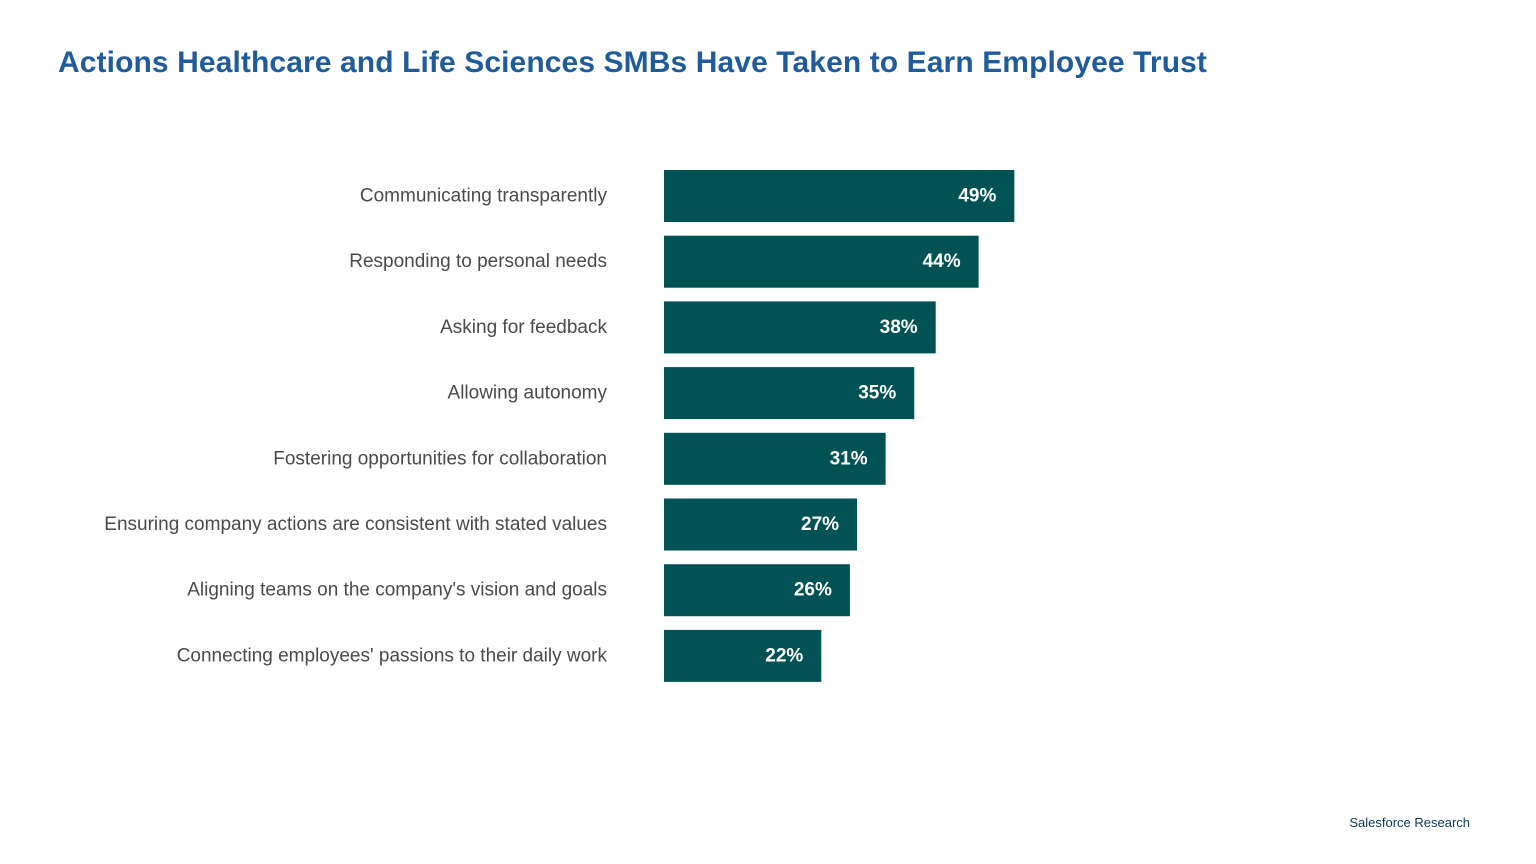 This screenshot has width=1536, height=864. What do you see at coordinates (528, 393) in the screenshot?
I see `category-label-4: Allowing autonomy` at bounding box center [528, 393].